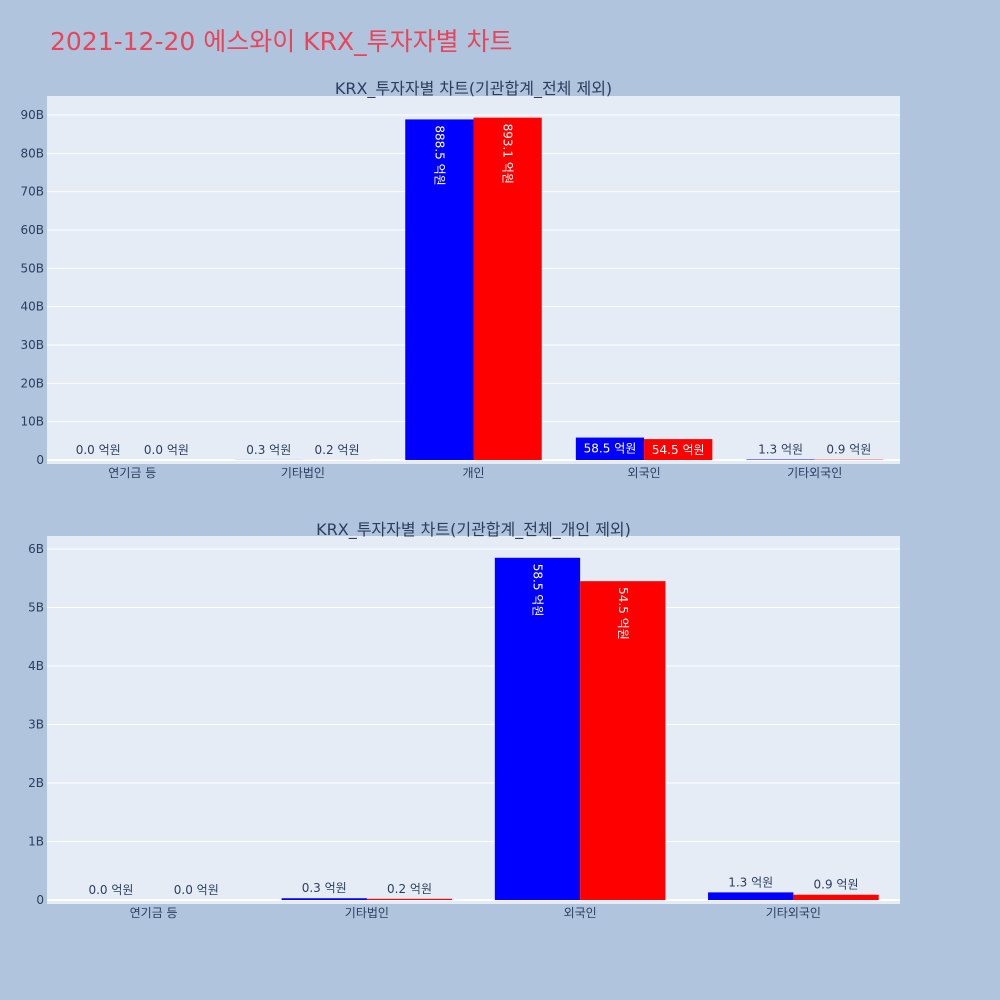 Image resolution: width=1000 pixels, height=1000 pixels. What do you see at coordinates (32, 268) in the screenshot?
I see `y-tick-label: 50B` at bounding box center [32, 268].